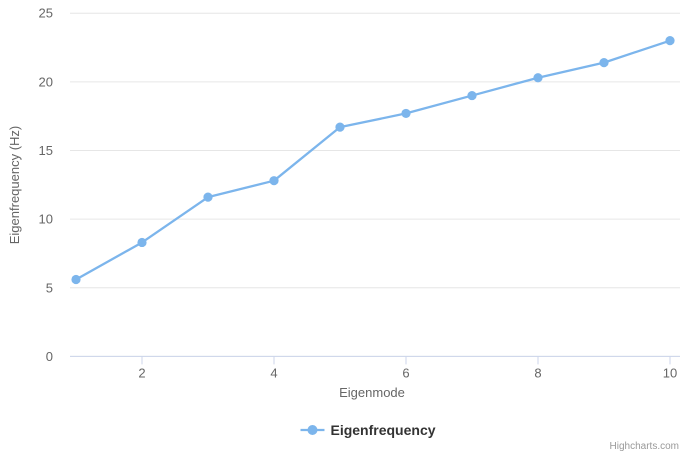 The image size is (690, 459). Describe the element at coordinates (46, 219) in the screenshot. I see `y-tick-label: 10` at that location.